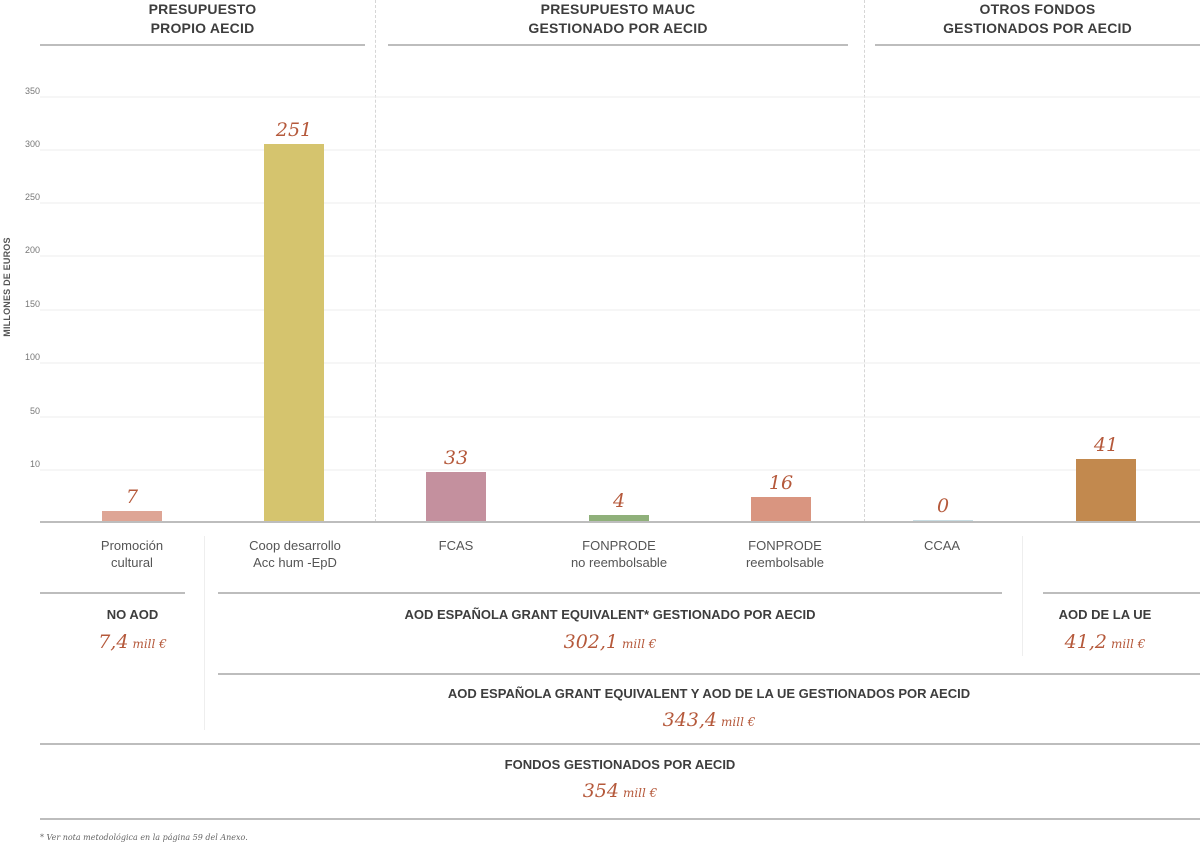  Describe the element at coordinates (618, 28) in the screenshot. I see `section-title-mauc-line2: GESTIONADO POR AECID` at that location.